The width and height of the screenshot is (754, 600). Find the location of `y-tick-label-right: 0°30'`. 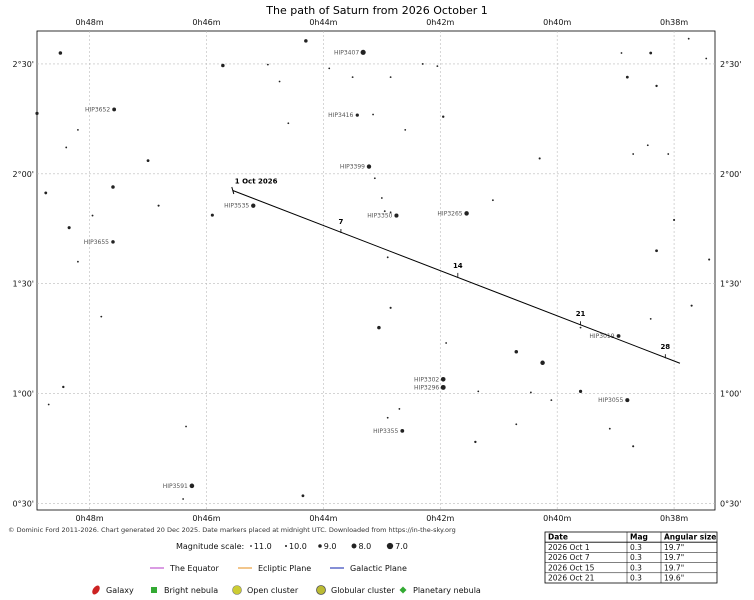

y-tick-label-right: 0°30' is located at coordinates (730, 503).